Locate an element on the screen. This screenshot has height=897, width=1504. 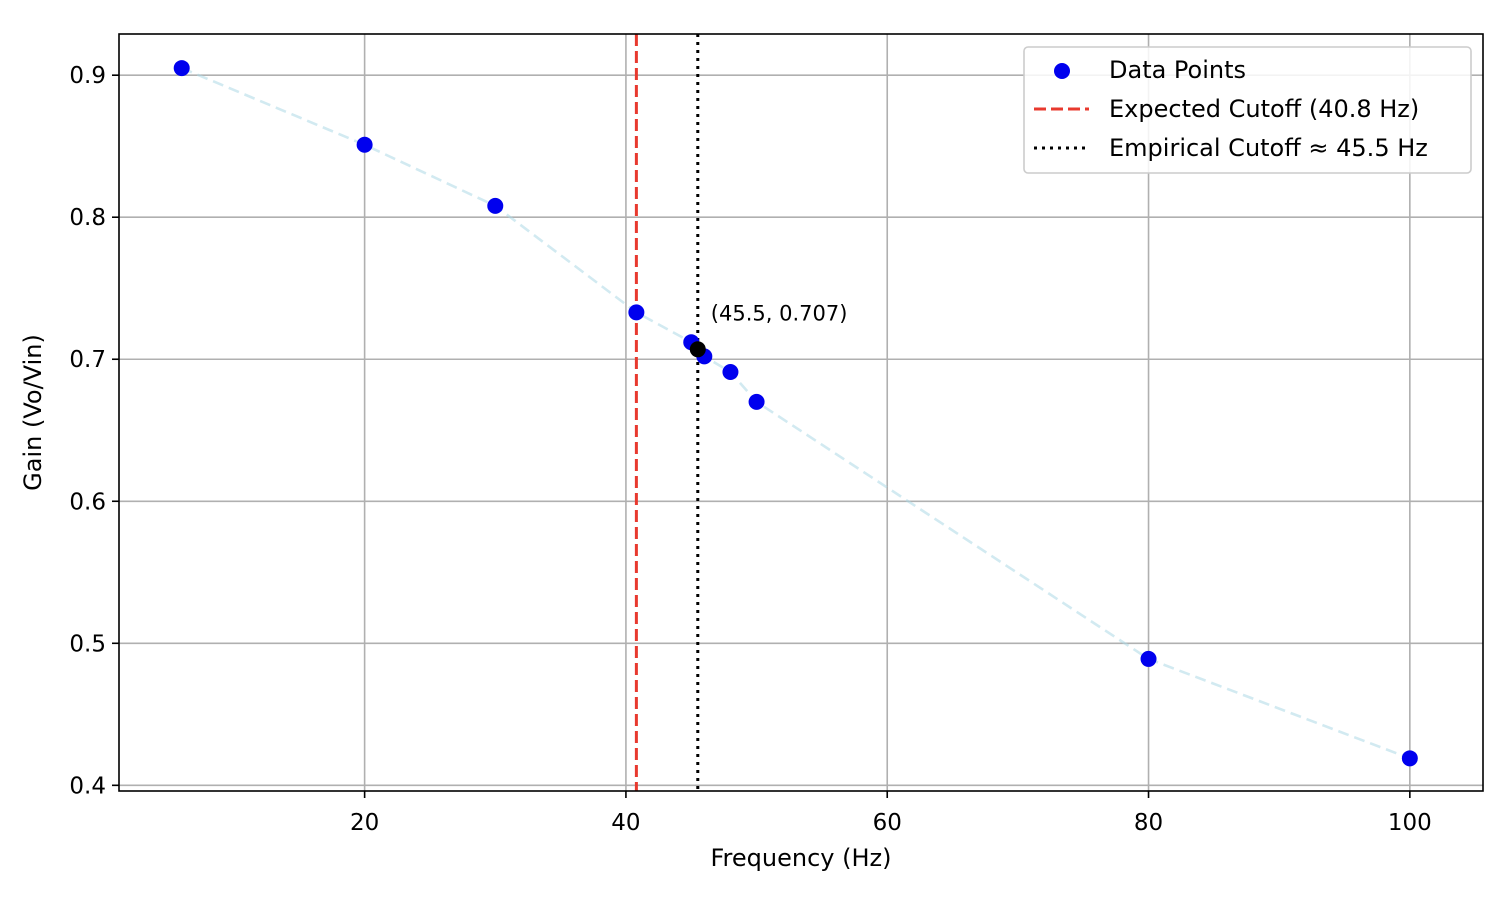
legend-label: Data Points is located at coordinates (1177, 70).